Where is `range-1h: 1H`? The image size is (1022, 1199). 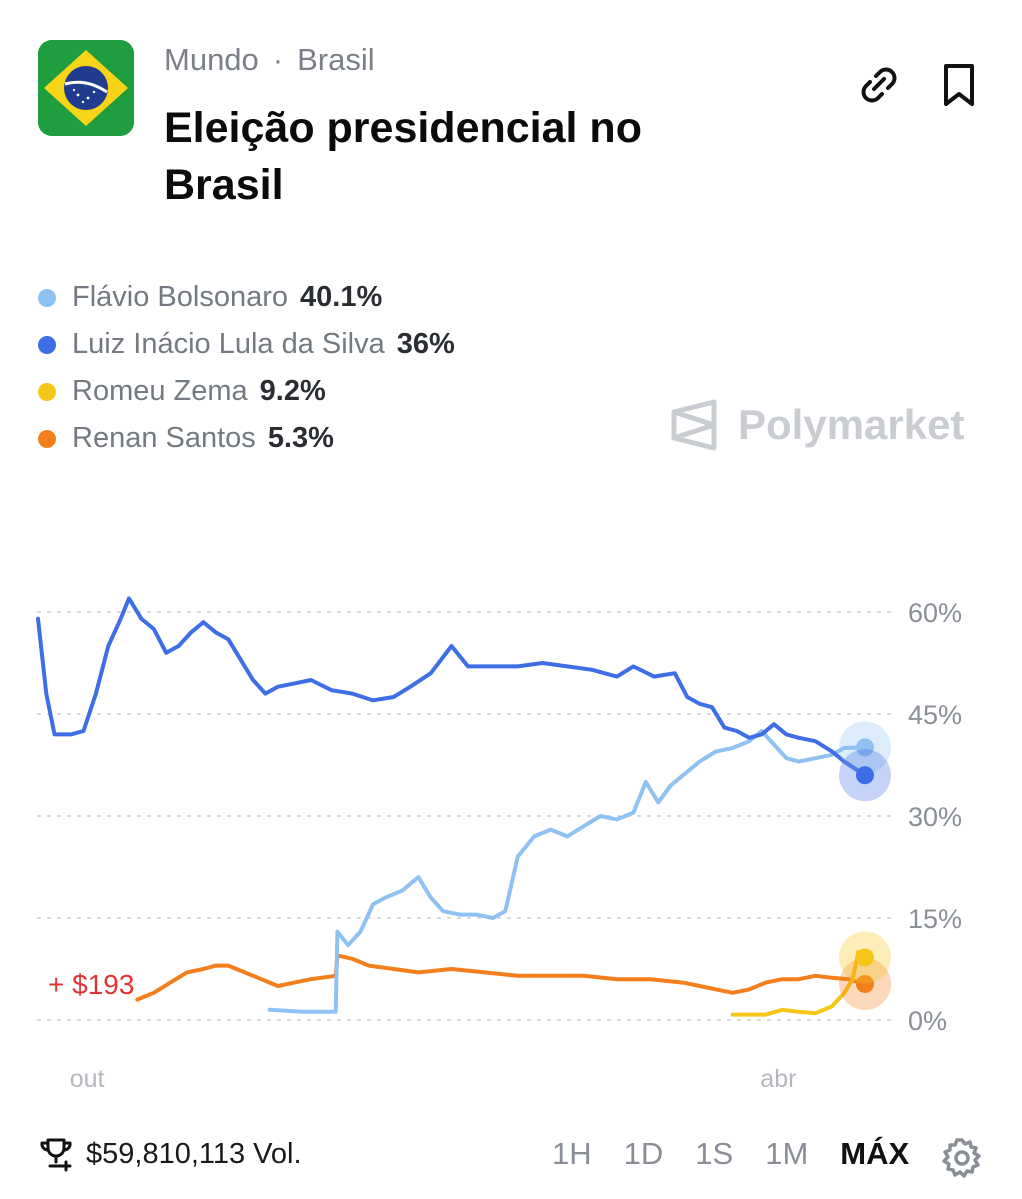 range-1h: 1H is located at coordinates (572, 1153).